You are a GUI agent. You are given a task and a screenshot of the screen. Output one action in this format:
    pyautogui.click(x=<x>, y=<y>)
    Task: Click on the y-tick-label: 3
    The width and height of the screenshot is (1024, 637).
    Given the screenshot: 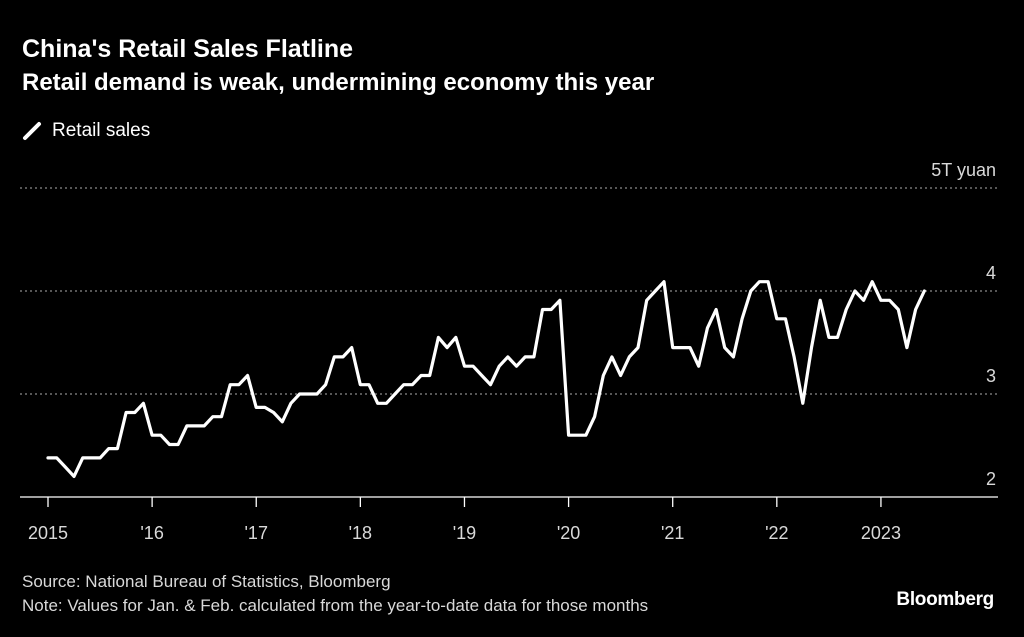 What is the action you would take?
    pyautogui.click(x=991, y=376)
    